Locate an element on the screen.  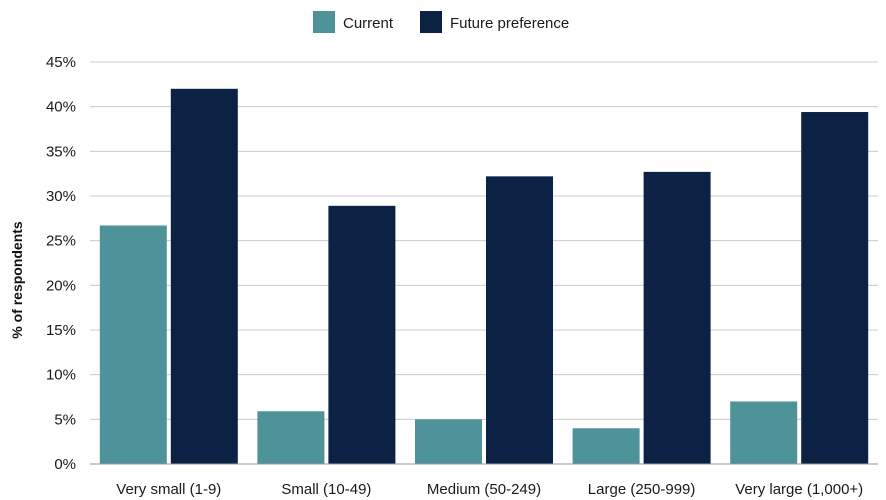
y-axis-ticks: 0% 5% 10% 15% 20% 25% 30% 35% 40% 45% is located at coordinates (61, 263).